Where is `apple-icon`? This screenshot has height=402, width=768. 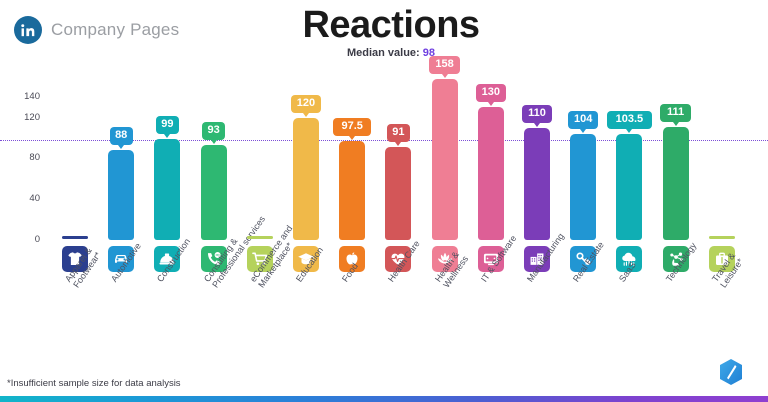
apple-icon is located at coordinates (352, 259).